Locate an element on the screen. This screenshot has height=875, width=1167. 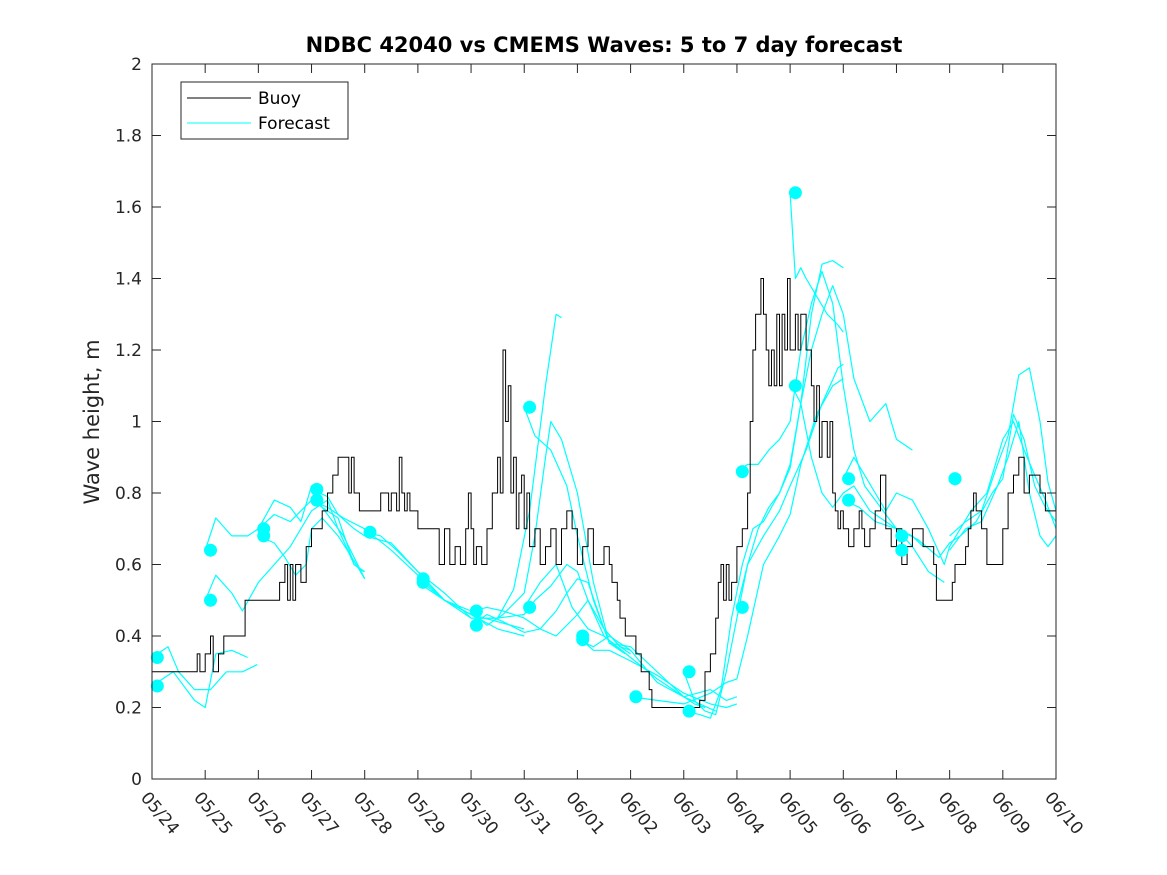
y-tick-label: 0.4 is located at coordinates (128, 637).